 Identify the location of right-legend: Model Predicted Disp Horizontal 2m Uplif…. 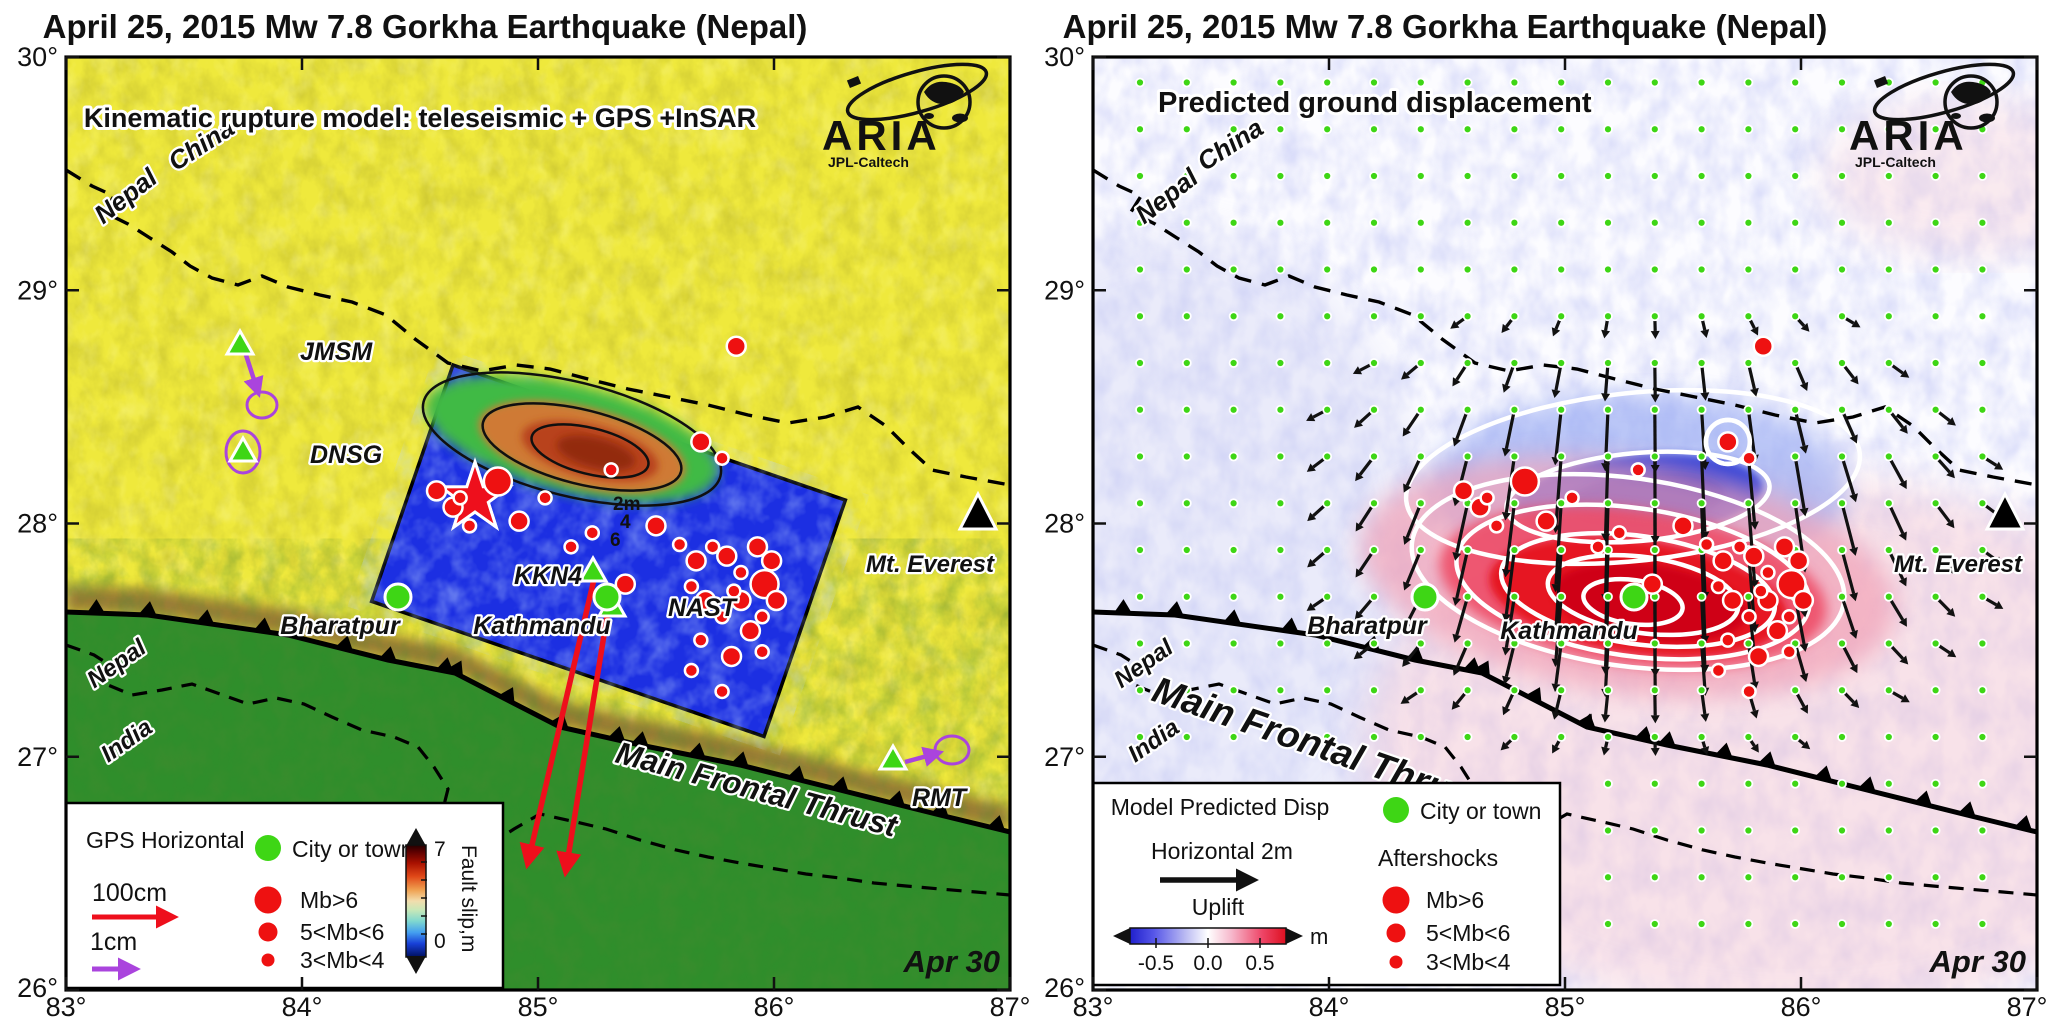
(1327, 884).